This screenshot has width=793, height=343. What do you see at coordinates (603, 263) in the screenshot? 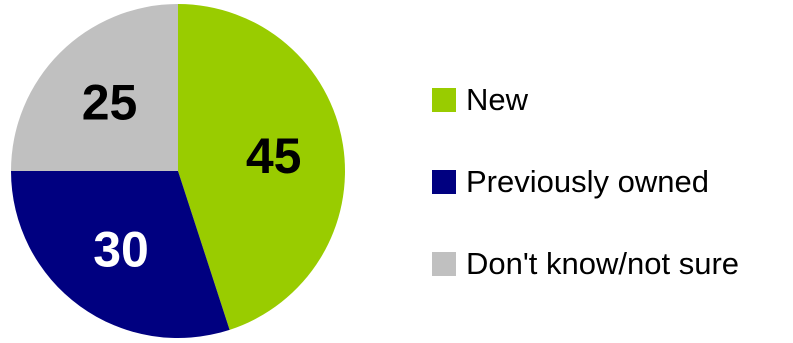
I see `legend-label-dont-know: Don't know/not sure` at bounding box center [603, 263].